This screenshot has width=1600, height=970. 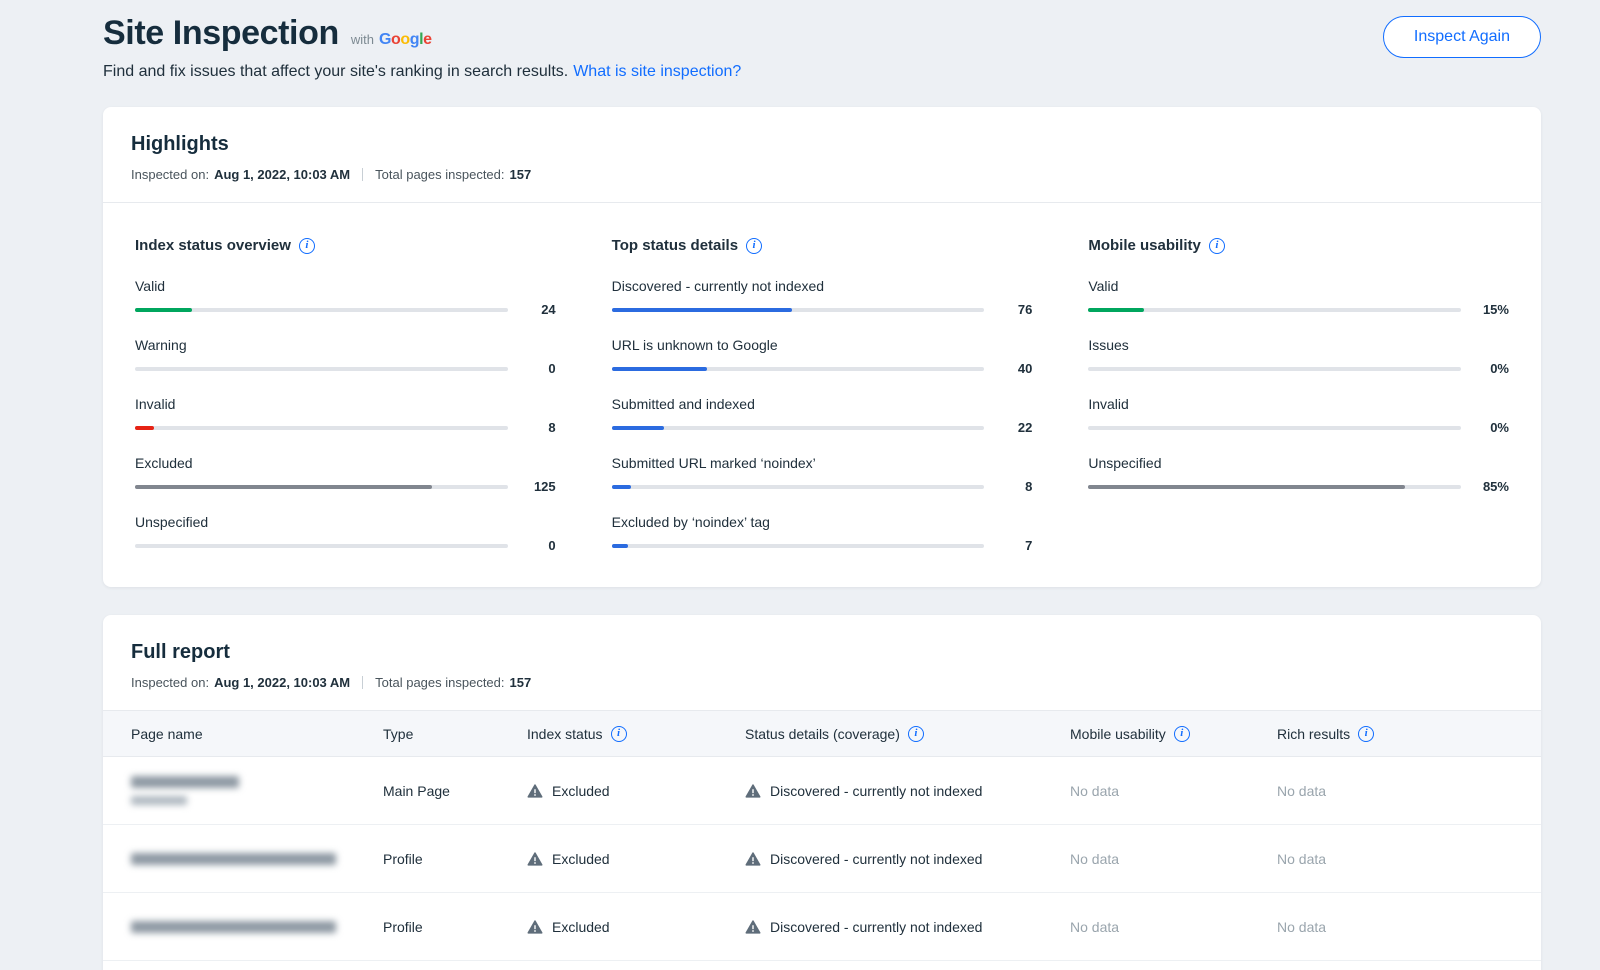 What do you see at coordinates (1103, 286) in the screenshot?
I see `metric-label: Valid` at bounding box center [1103, 286].